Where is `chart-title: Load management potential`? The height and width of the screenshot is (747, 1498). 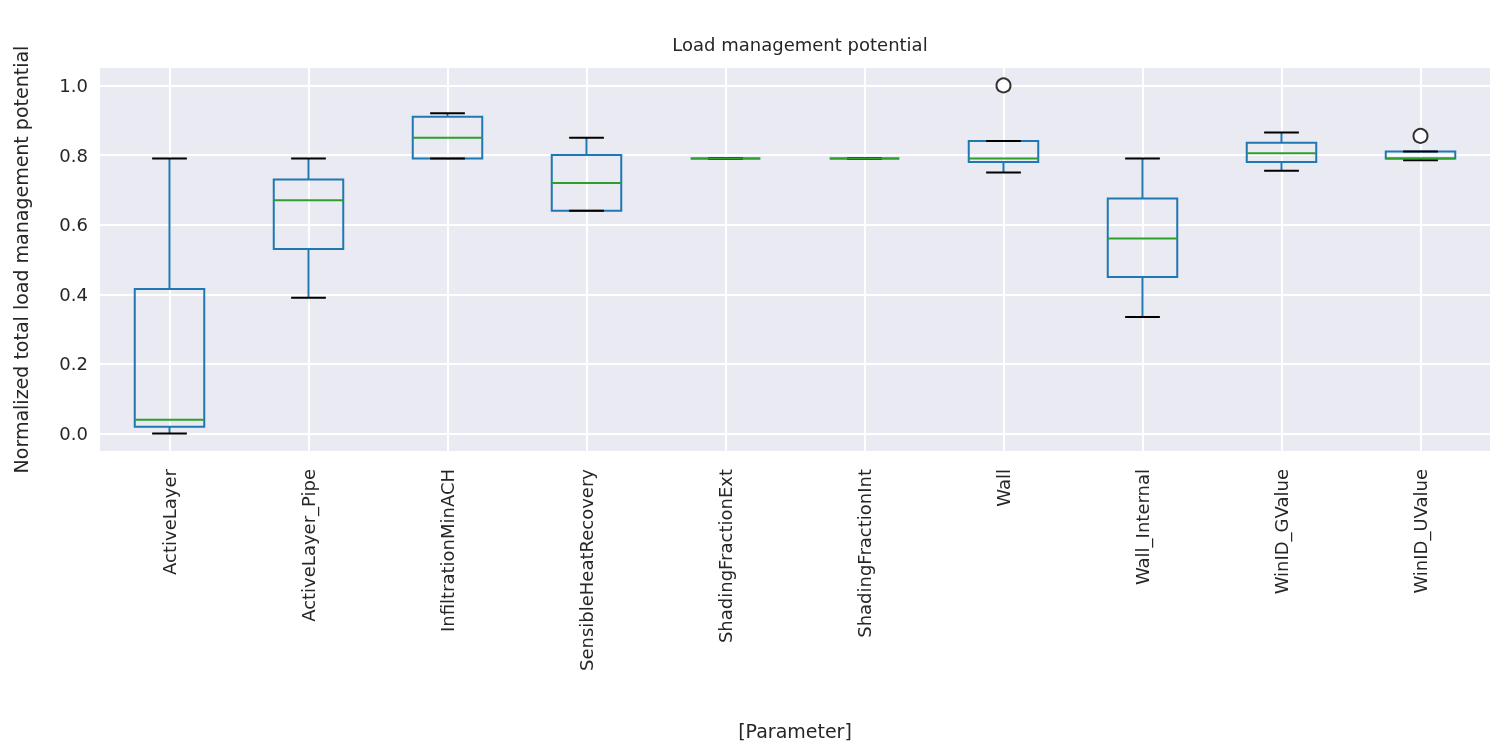 chart-title: Load management potential is located at coordinates (800, 44).